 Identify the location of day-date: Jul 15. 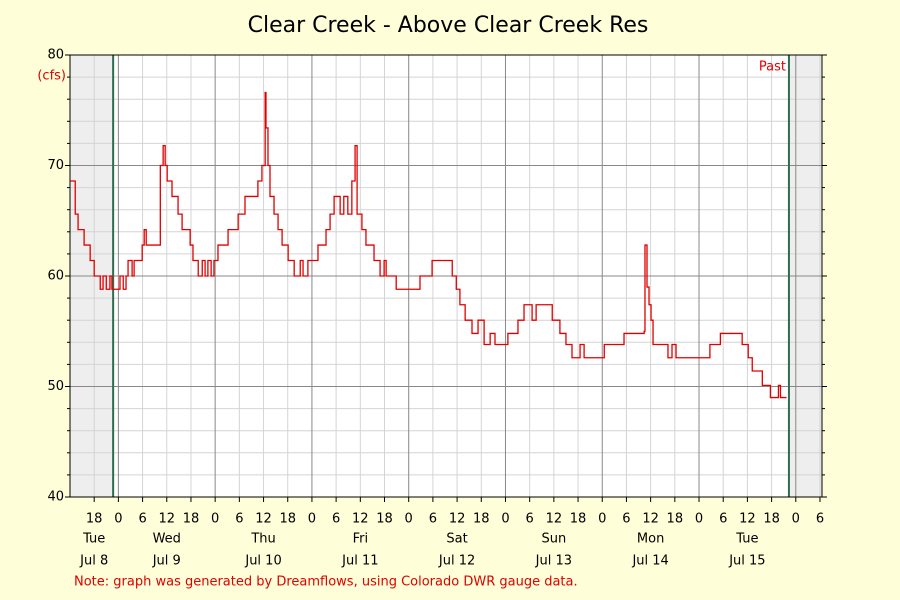
(746, 561).